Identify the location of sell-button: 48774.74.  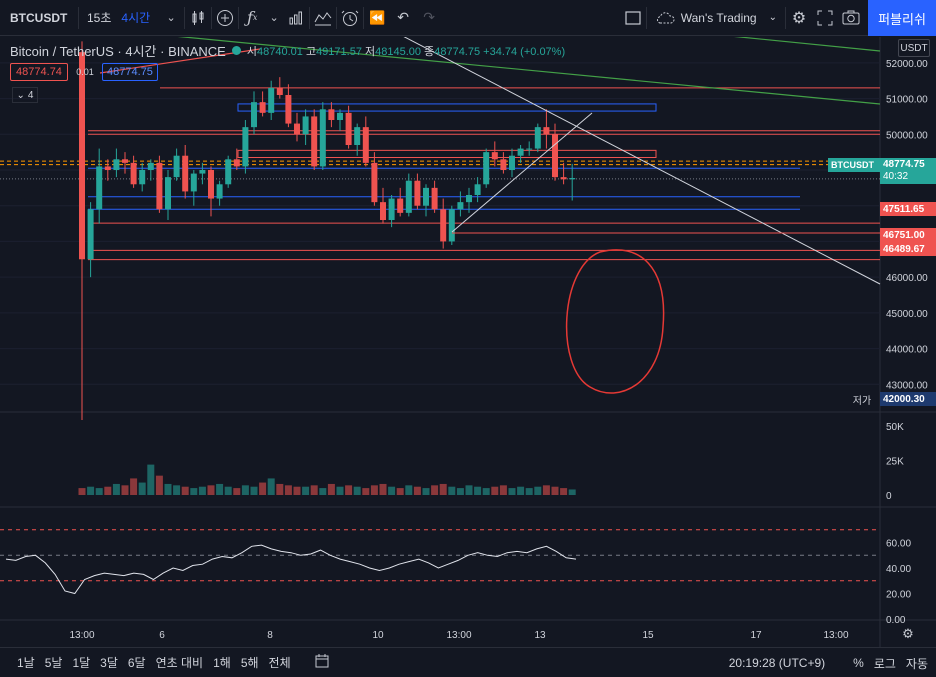
(39, 72).